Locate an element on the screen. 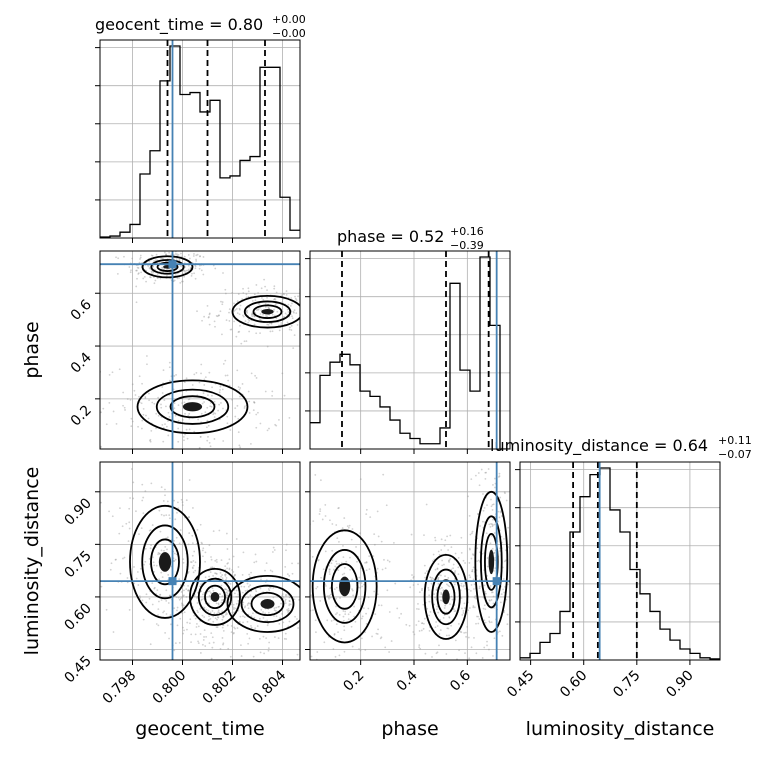 The image size is (760, 760). xtick-label-geocent-time-1: 0.800 is located at coordinates (170, 688).